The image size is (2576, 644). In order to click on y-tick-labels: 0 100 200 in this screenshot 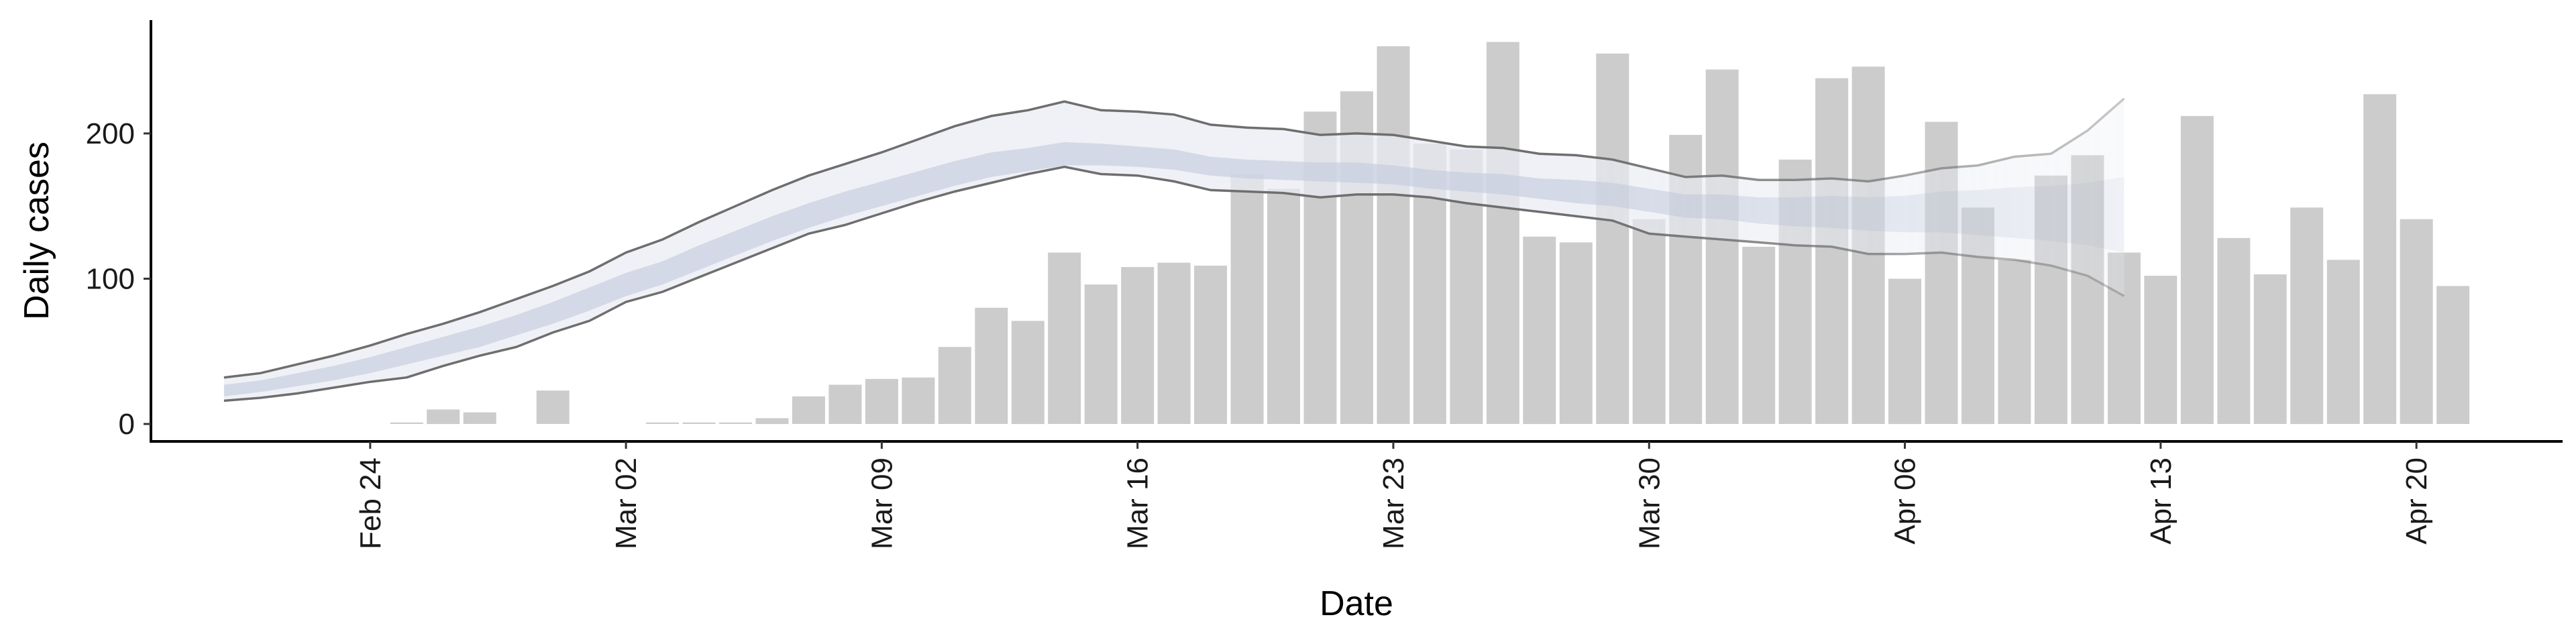, I will do `click(110, 279)`.